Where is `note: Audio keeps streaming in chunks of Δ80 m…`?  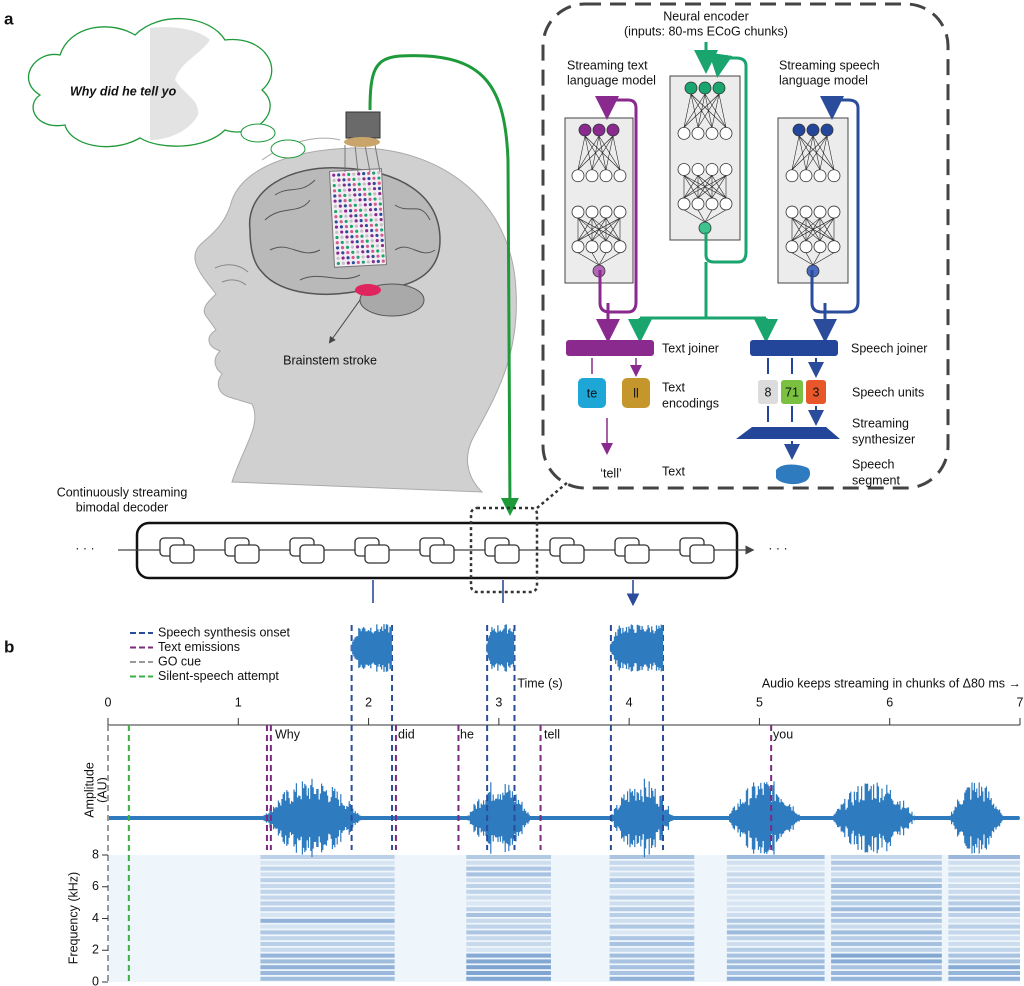
note: Audio keeps streaming in chunks of Δ80 m… is located at coordinates (891, 683).